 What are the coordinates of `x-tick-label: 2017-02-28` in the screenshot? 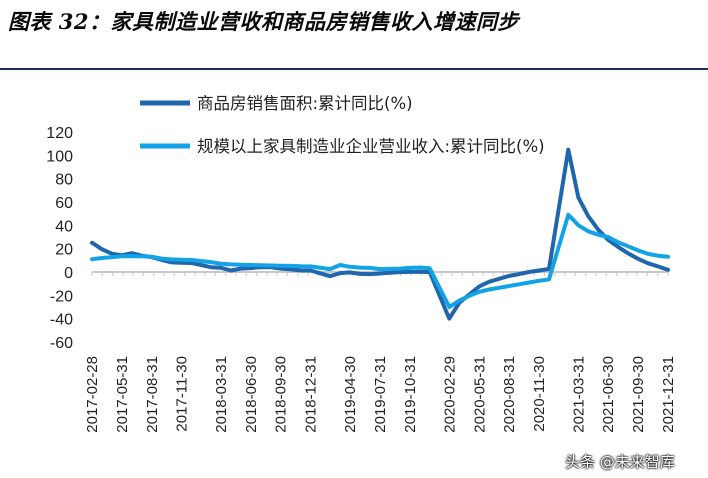 It's located at (92, 394).